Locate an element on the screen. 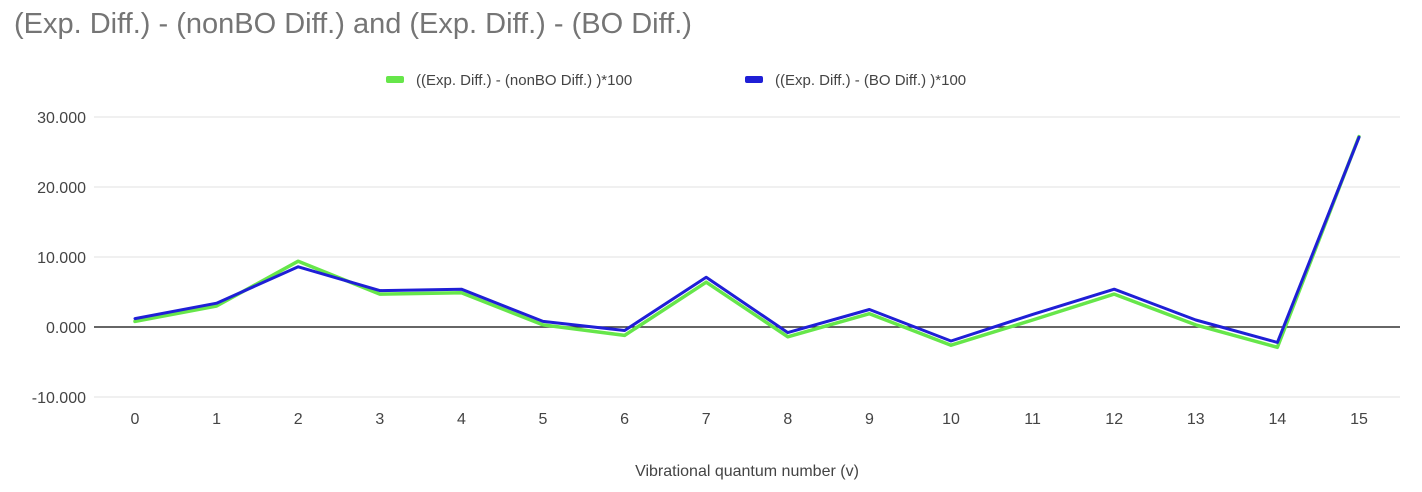 This screenshot has height=492, width=1422. x-tick-label: 2 is located at coordinates (298, 419).